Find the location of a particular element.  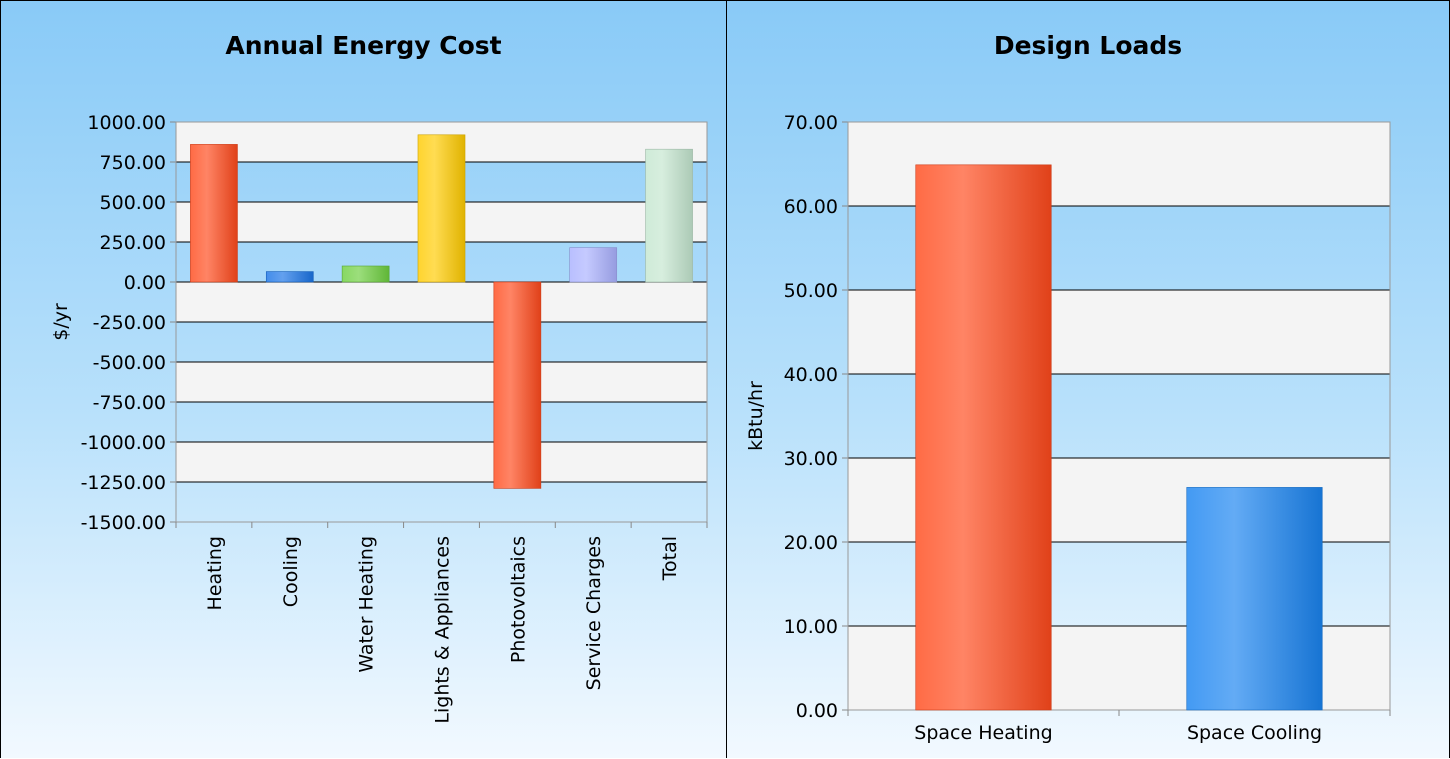

chart-title: Design Loads is located at coordinates (1088, 45).